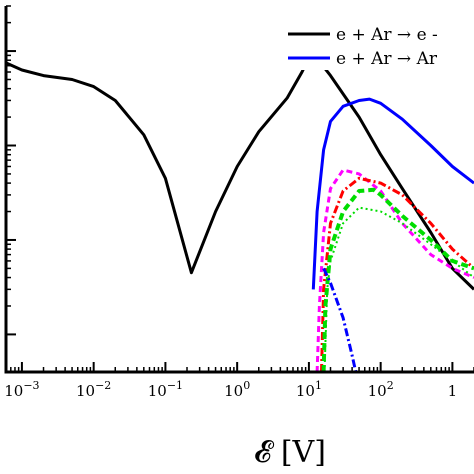 This screenshot has height=474, width=474. I want to click on legend-label: e + Ar → e -, so click(387, 35).